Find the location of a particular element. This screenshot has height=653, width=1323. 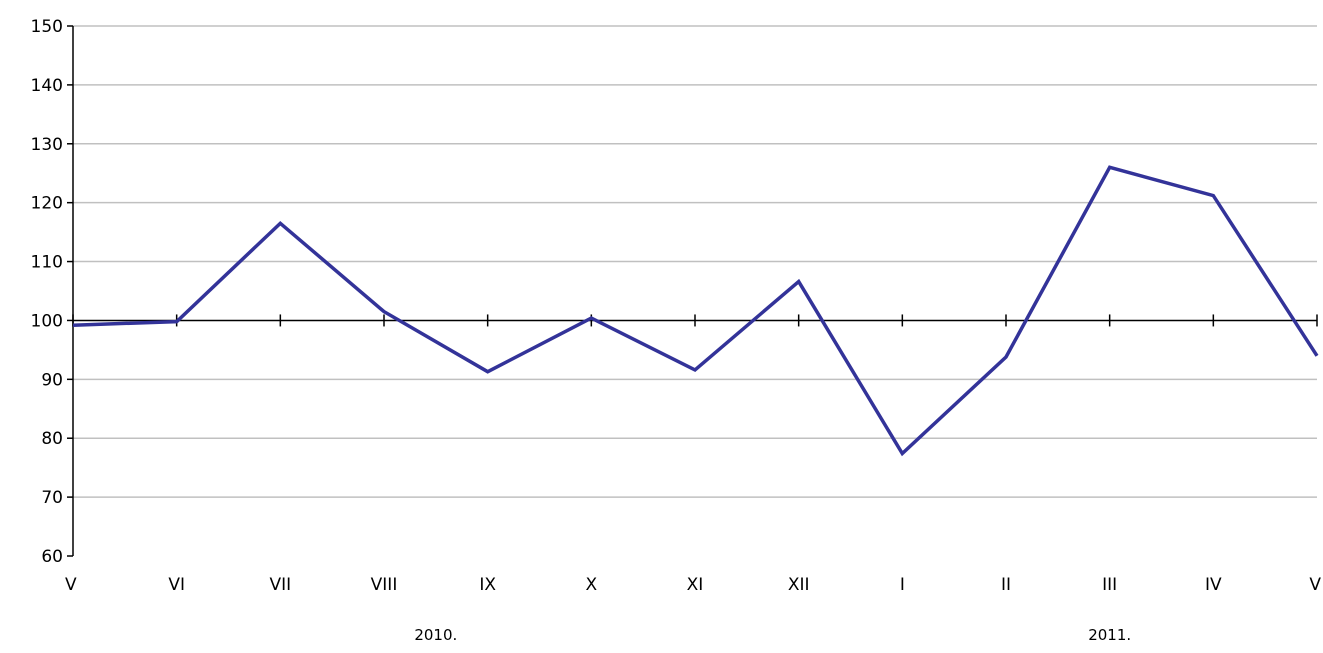

x-tick-label-10: III is located at coordinates (1109, 585).